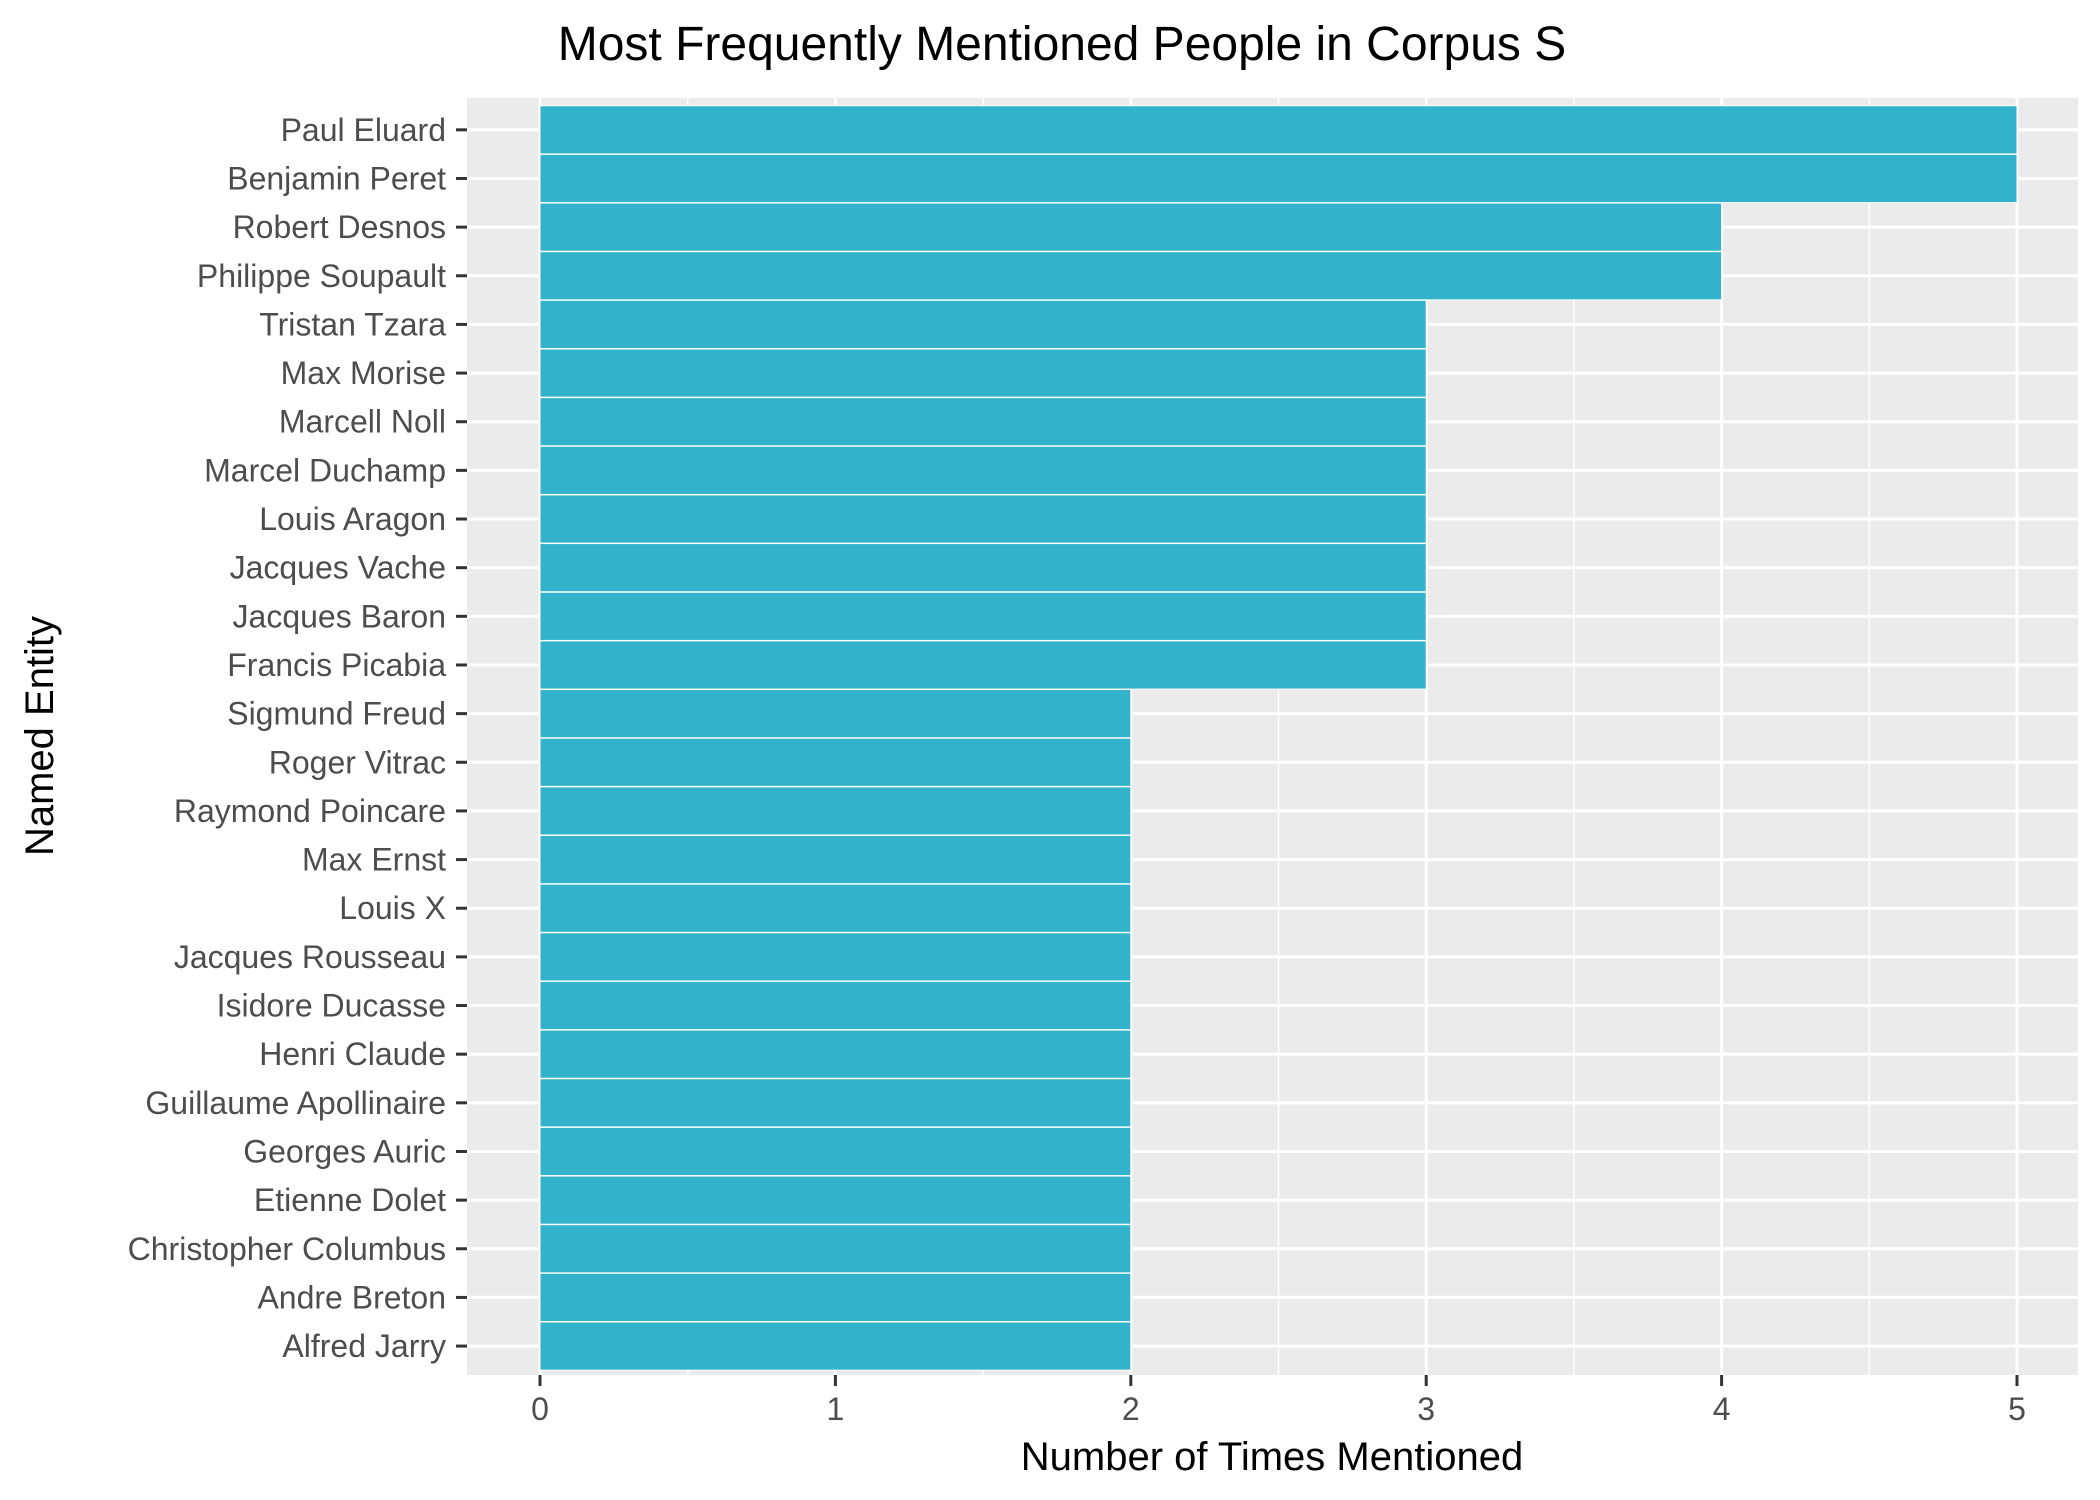 This screenshot has height=1500, width=2100. I want to click on y-tick-label: Isidore Ducasse, so click(331, 1006).